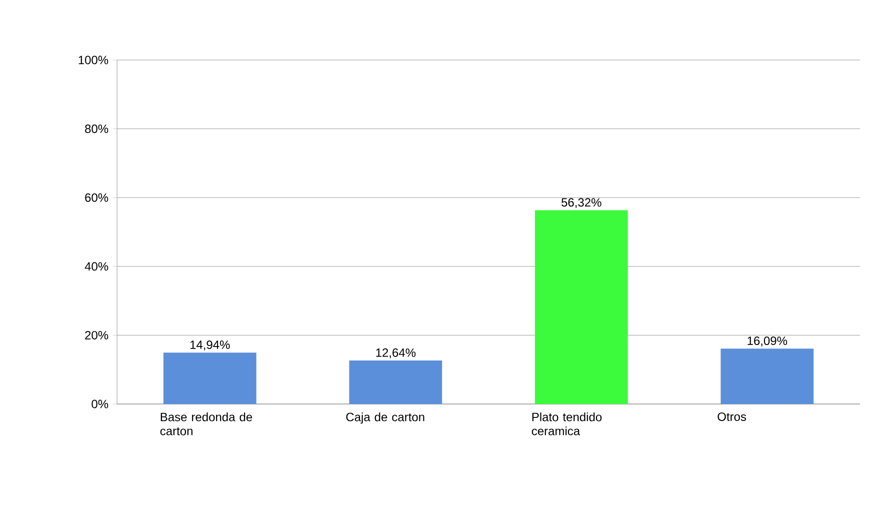 This screenshot has width=882, height=514. I want to click on x-tick-label: Caja de carton, so click(385, 418).